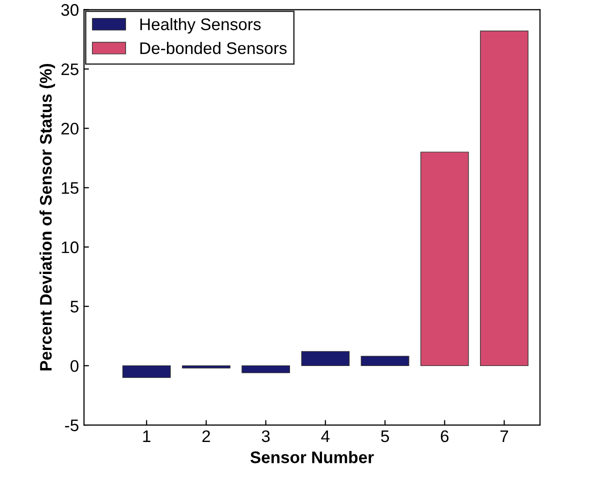 The height and width of the screenshot is (483, 600). Describe the element at coordinates (74, 366) in the screenshot. I see `y-tick-label: 0` at that location.